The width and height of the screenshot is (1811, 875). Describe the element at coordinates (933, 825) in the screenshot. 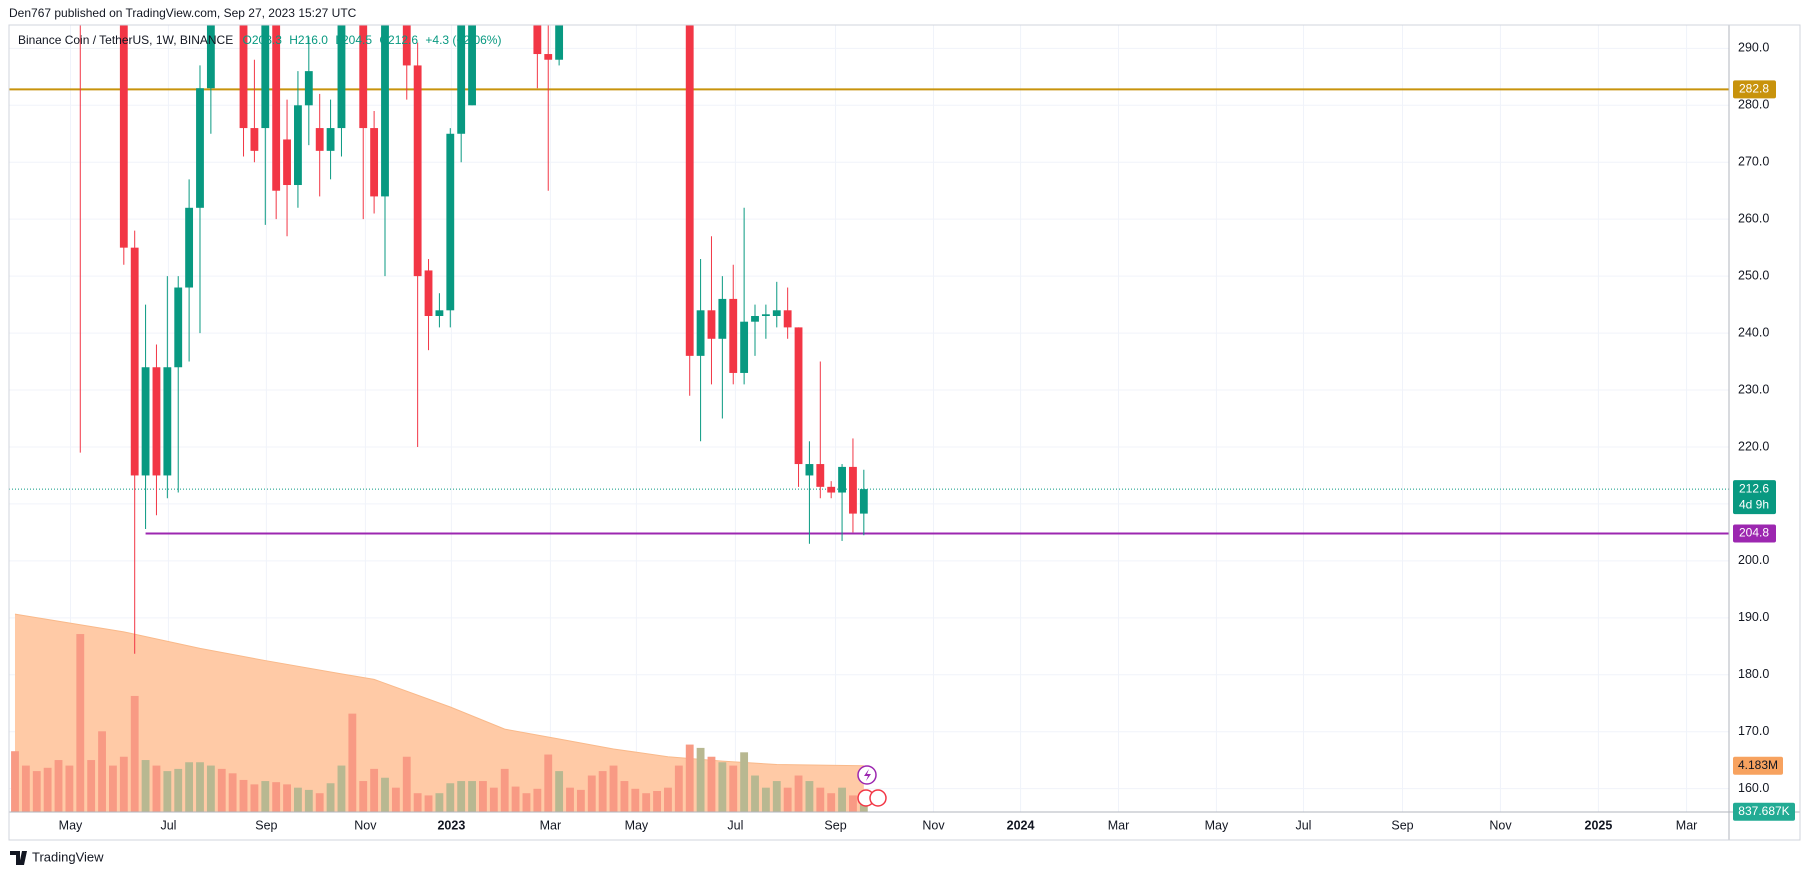

I see `x-tick-label: Nov` at that location.